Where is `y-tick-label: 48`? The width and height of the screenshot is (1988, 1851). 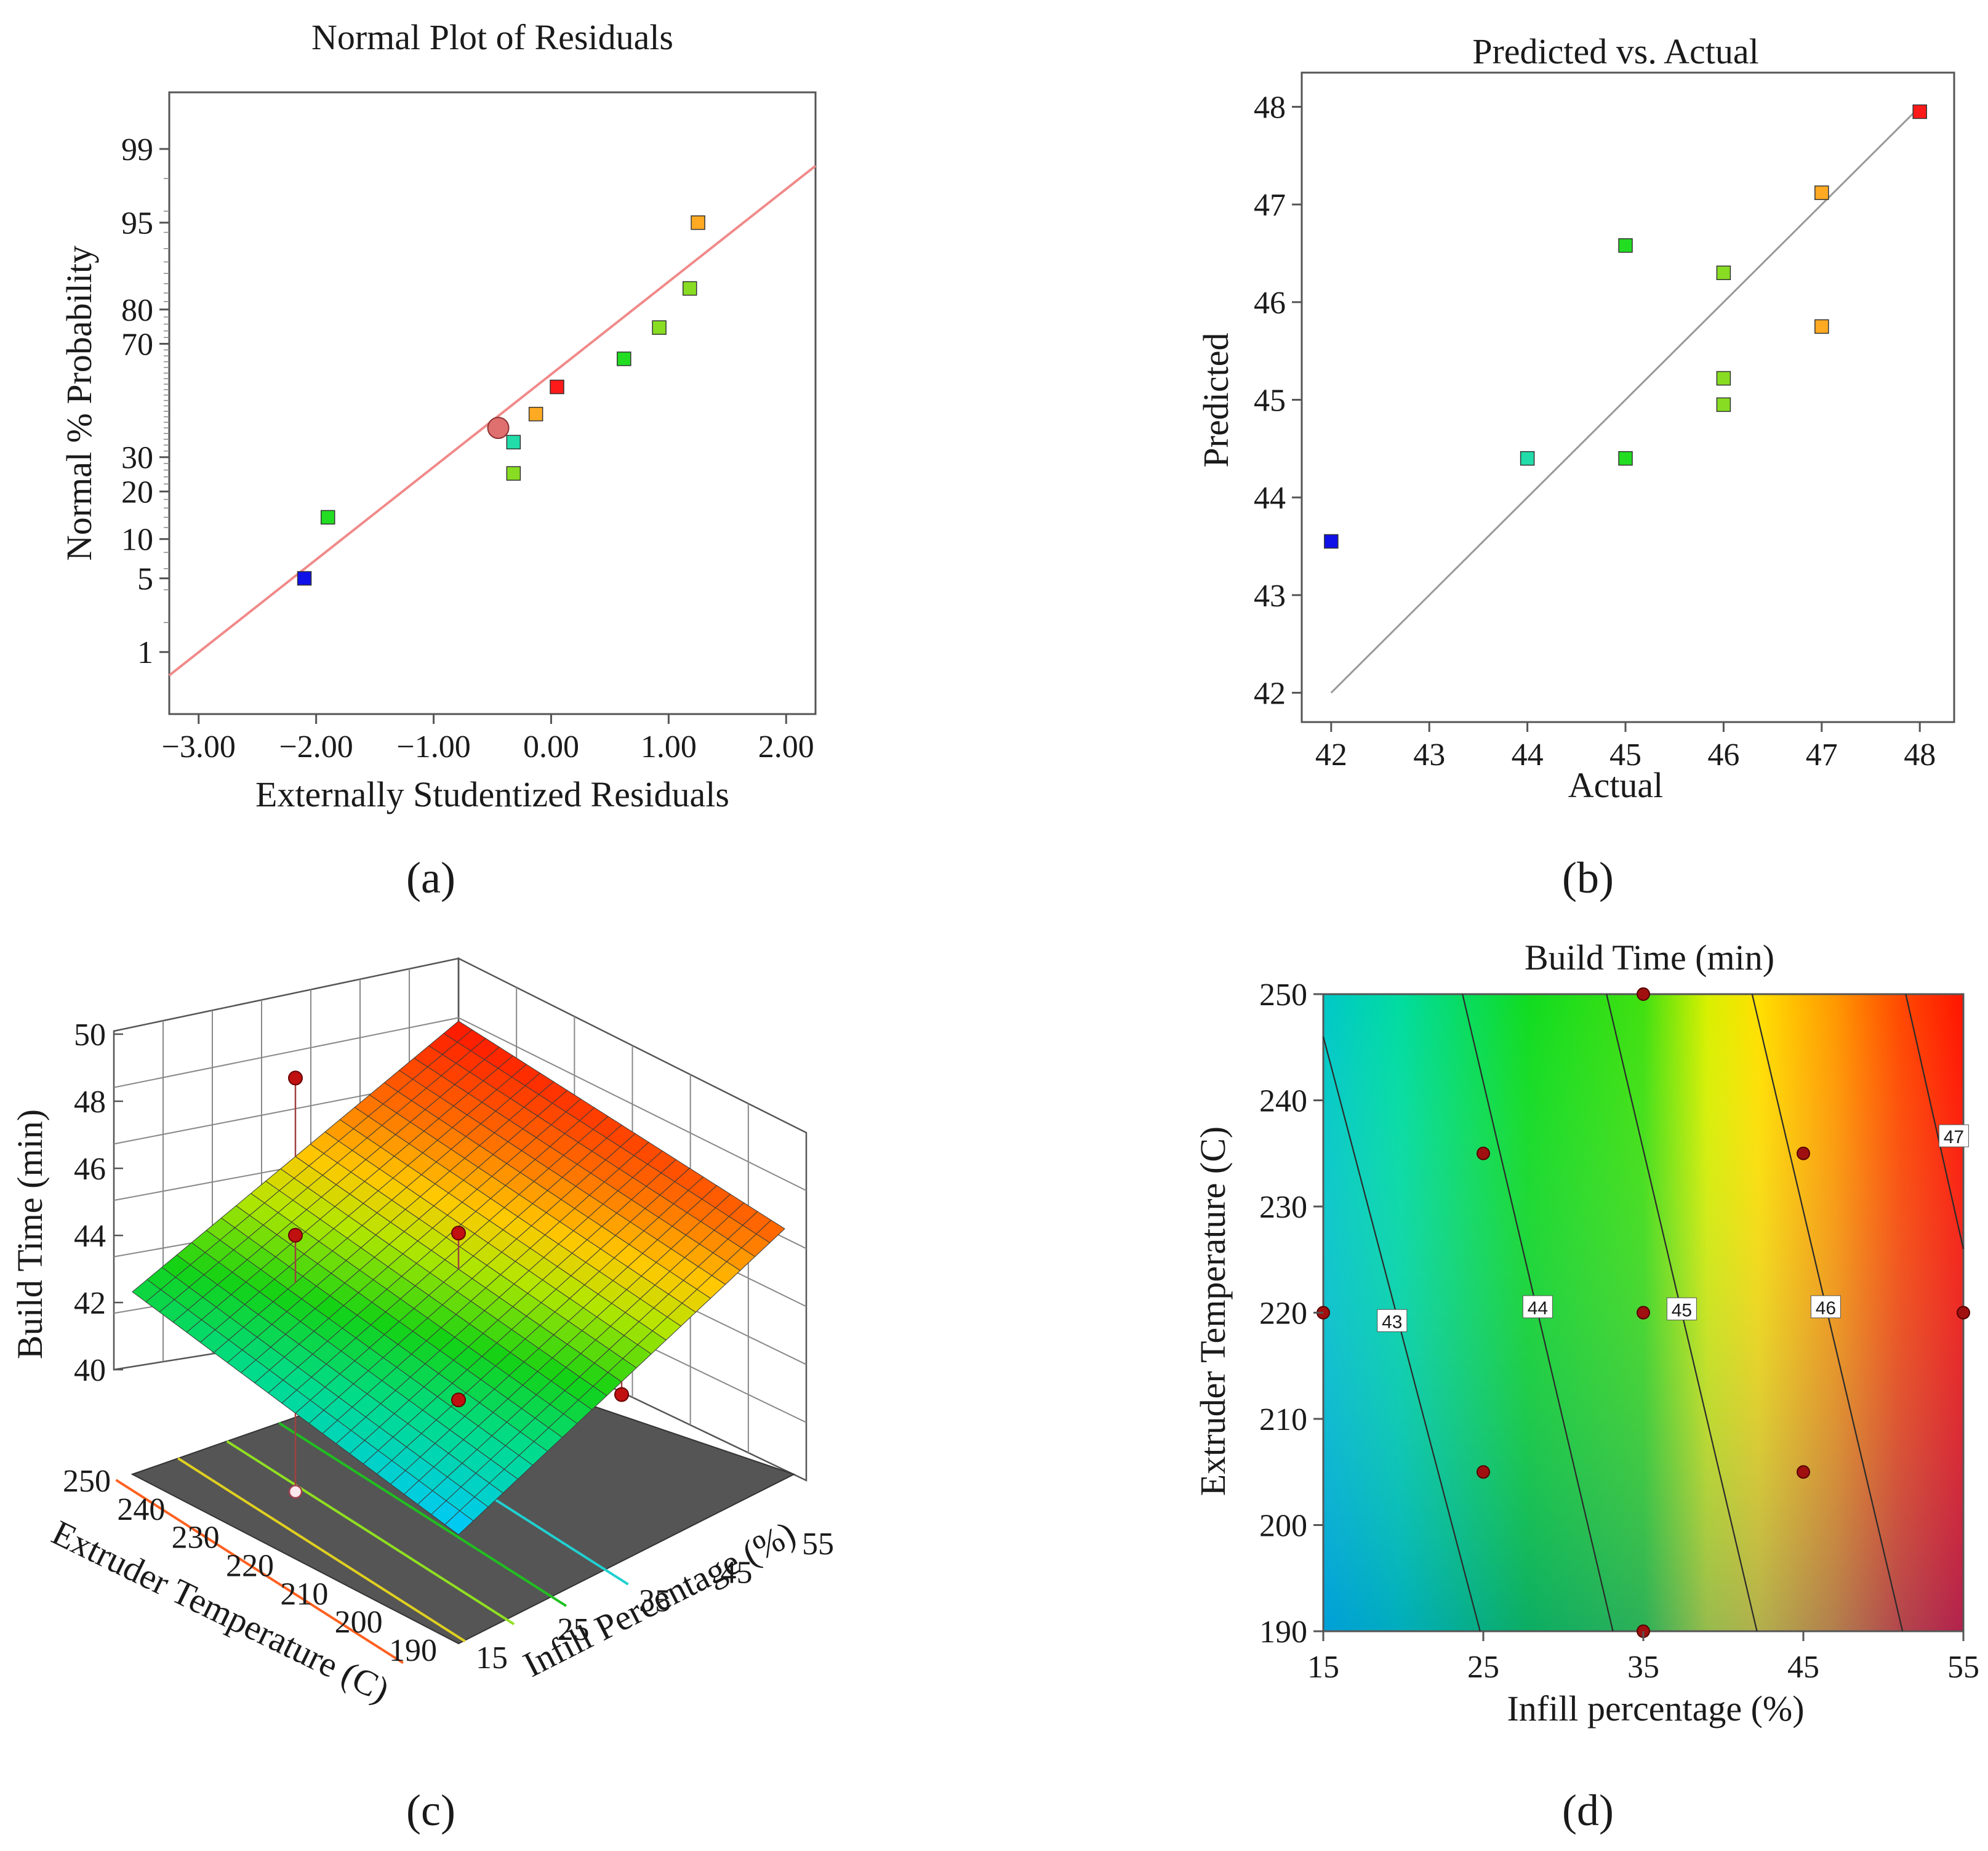
y-tick-label: 48 is located at coordinates (1270, 108).